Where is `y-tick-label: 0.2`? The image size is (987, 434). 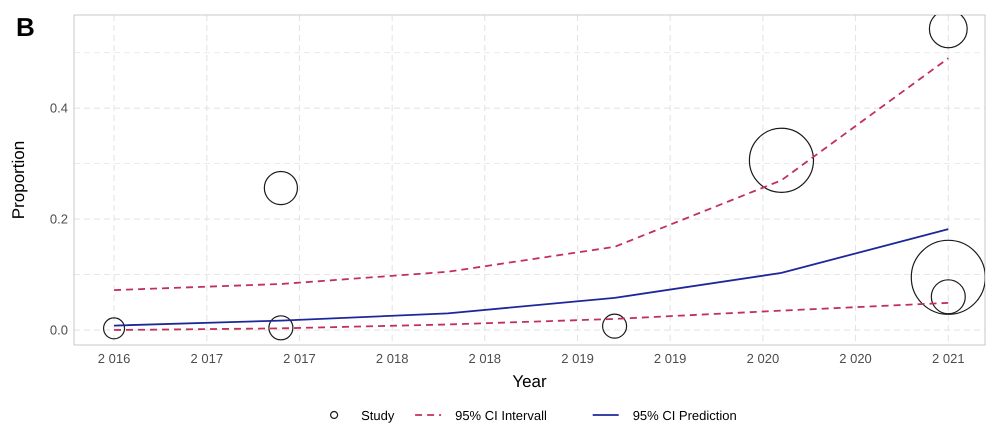
y-tick-label: 0.2 is located at coordinates (59, 219).